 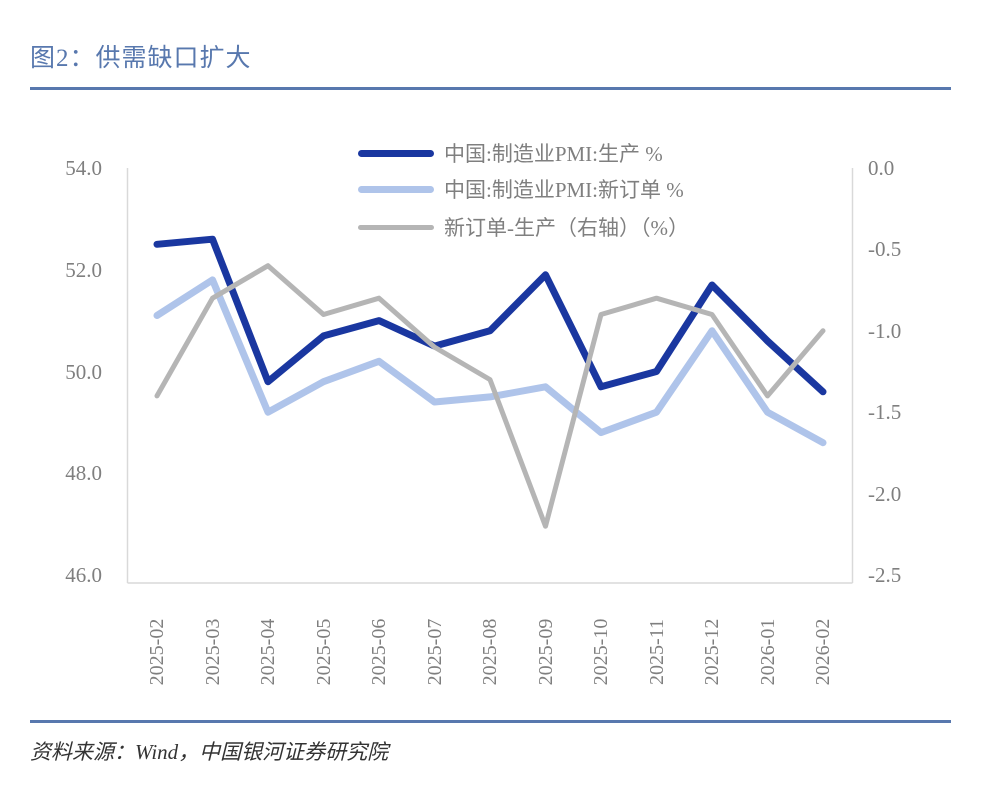 I want to click on y-axis-right-tick: -2.5, so click(x=885, y=575).